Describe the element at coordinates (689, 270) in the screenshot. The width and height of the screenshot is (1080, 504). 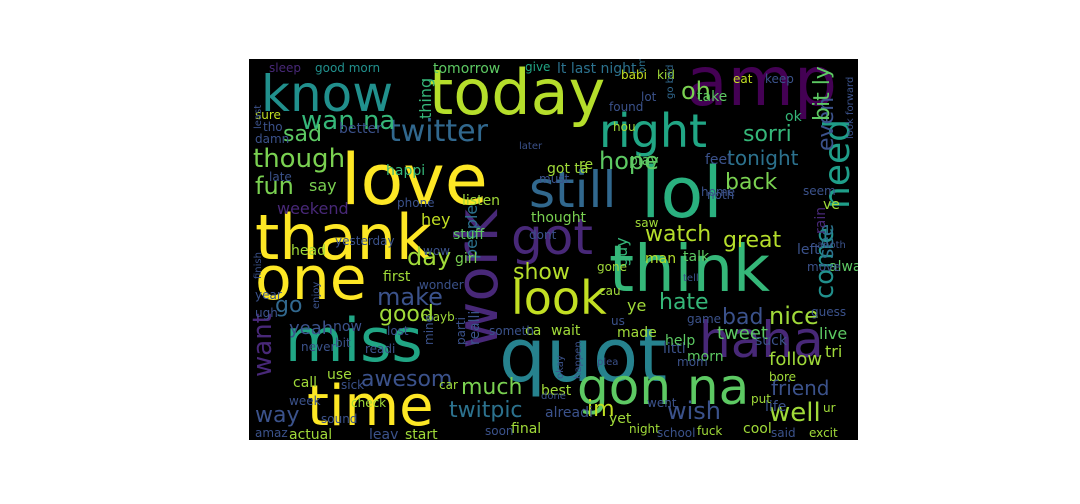
I see `word-think: think` at that location.